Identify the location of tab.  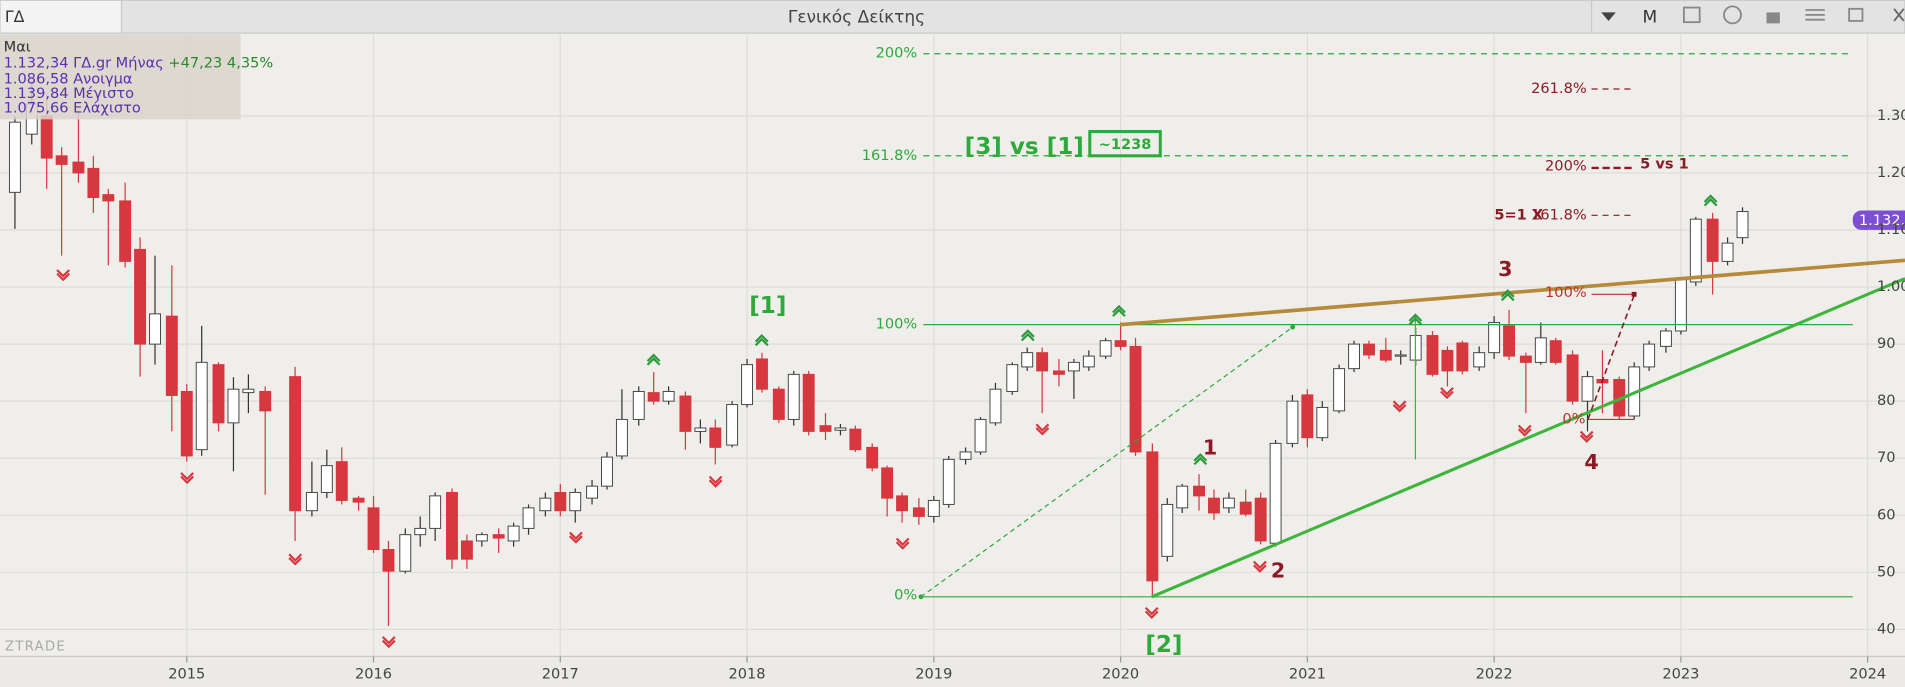
(61, 17).